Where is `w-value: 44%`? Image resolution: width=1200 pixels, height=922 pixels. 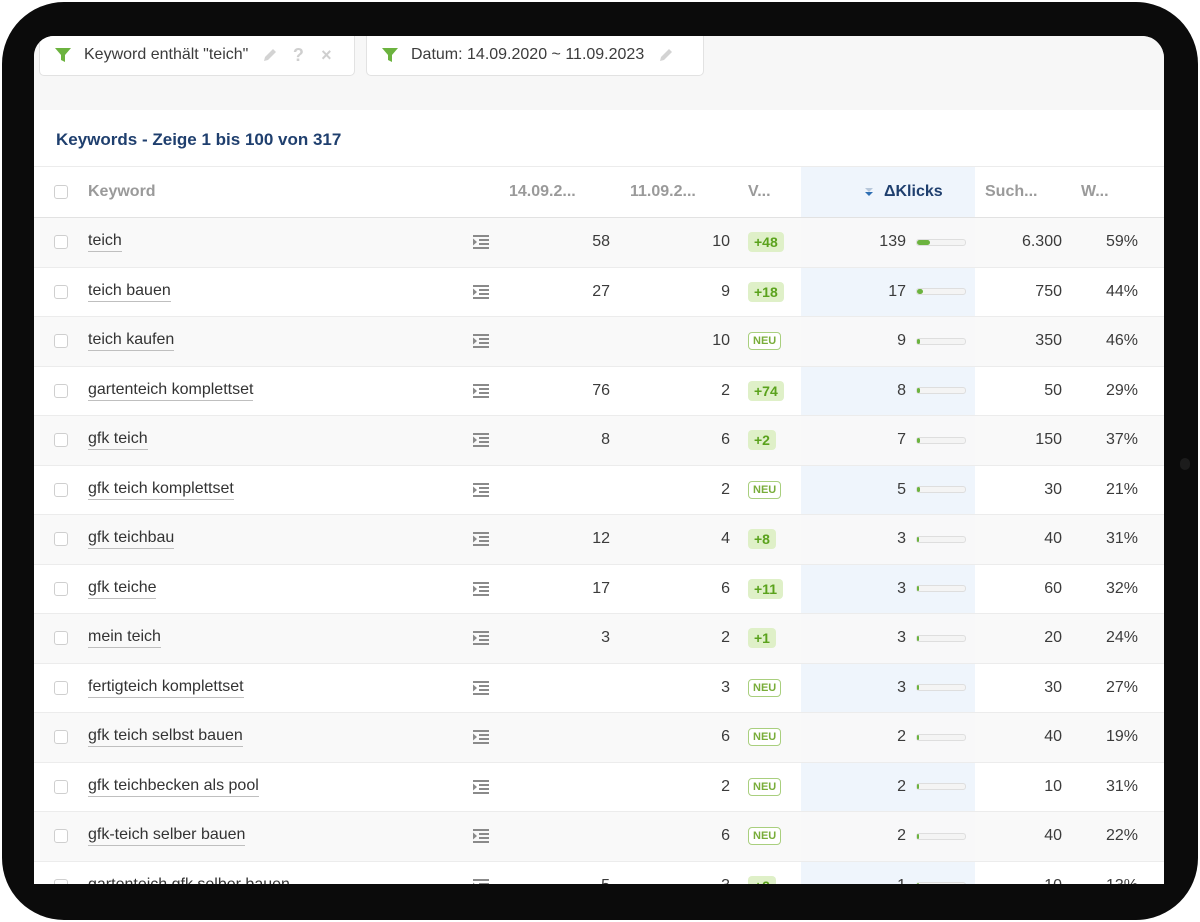 w-value: 44% is located at coordinates (1121, 291).